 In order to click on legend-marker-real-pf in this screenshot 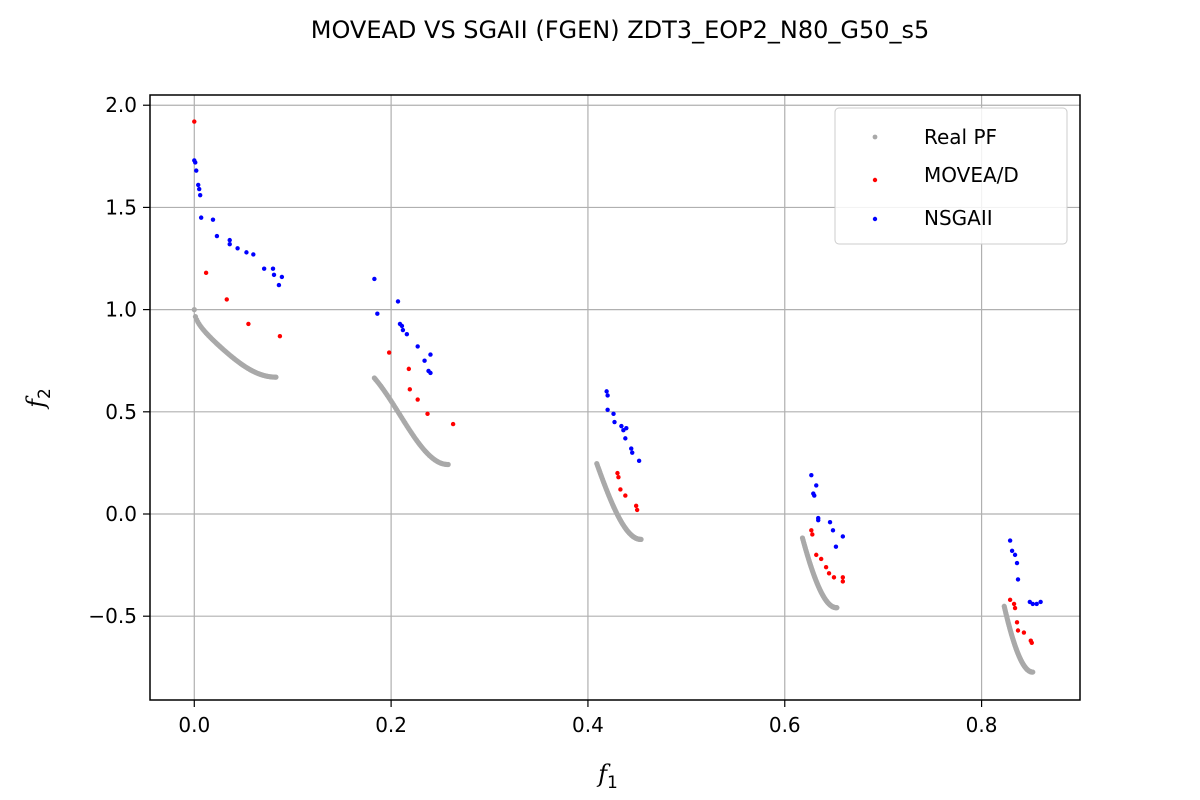, I will do `click(875, 137)`.